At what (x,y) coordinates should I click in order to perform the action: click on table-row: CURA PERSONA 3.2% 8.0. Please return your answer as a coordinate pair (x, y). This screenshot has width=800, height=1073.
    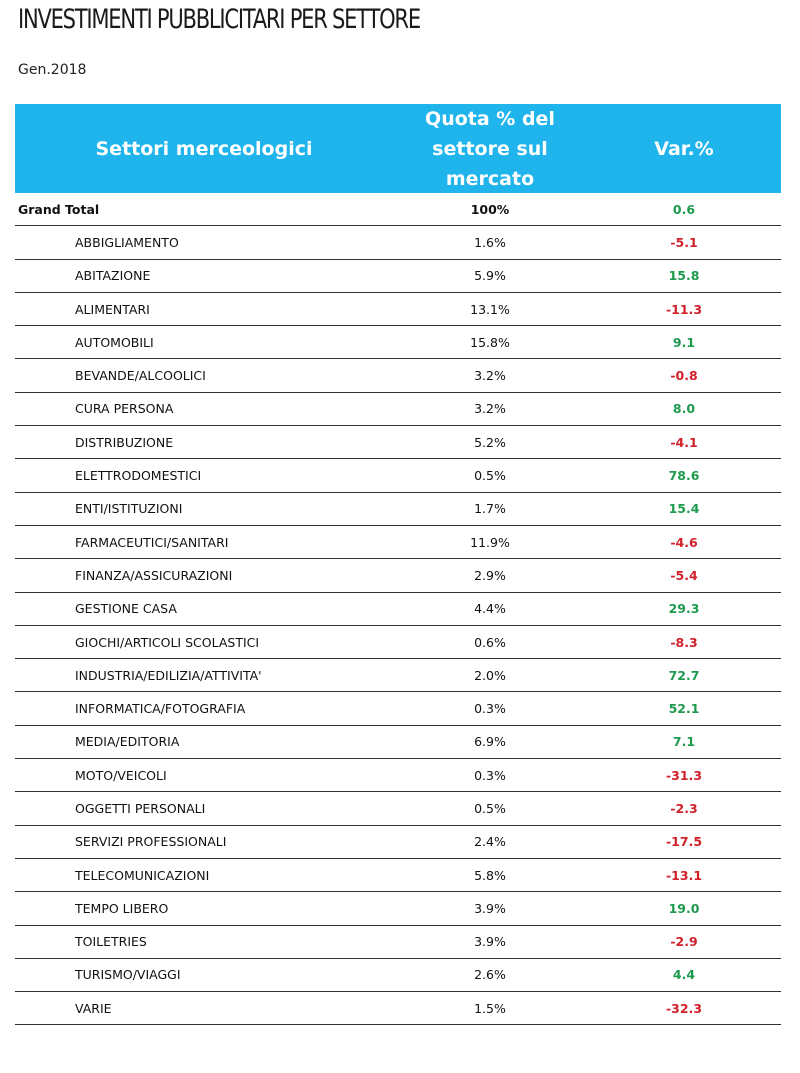
    Looking at the image, I should click on (398, 410).